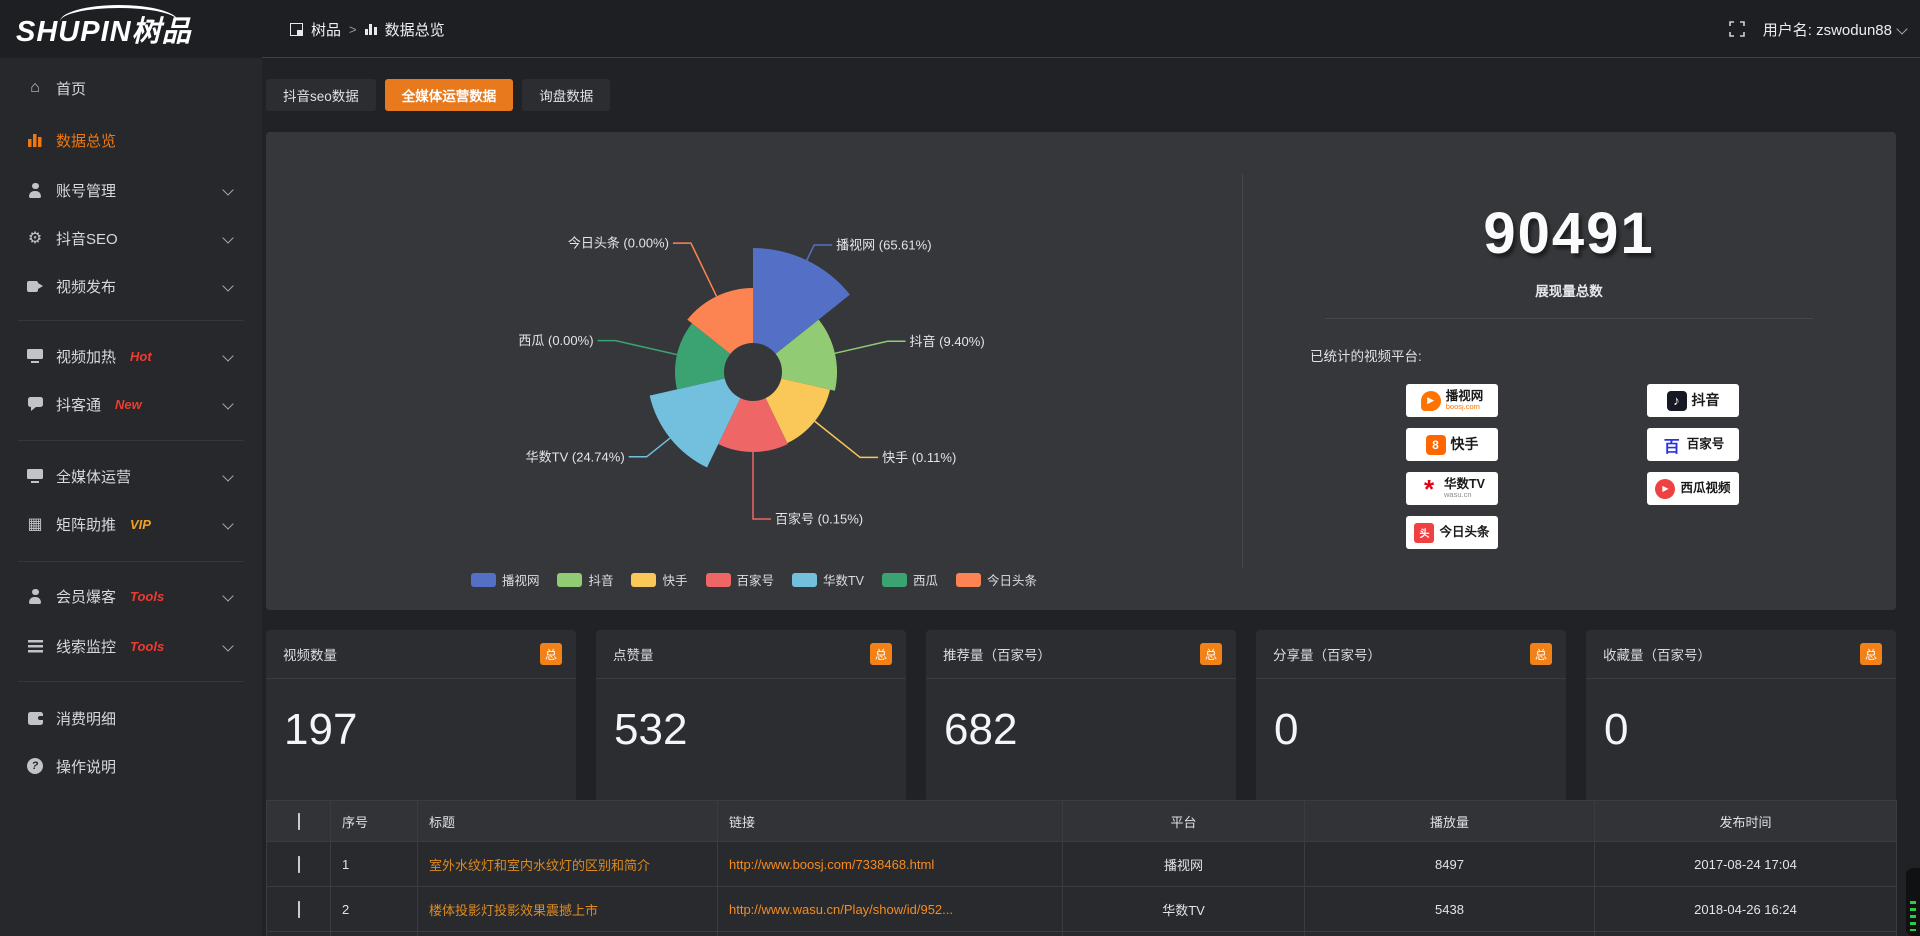 This screenshot has width=1920, height=936. I want to click on legend-item: 西瓜, so click(910, 579).